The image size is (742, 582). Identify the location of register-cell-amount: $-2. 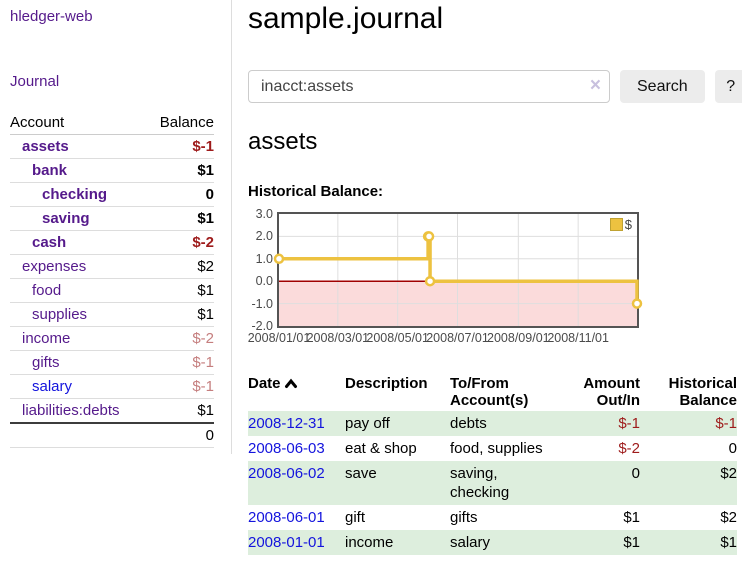
(629, 448).